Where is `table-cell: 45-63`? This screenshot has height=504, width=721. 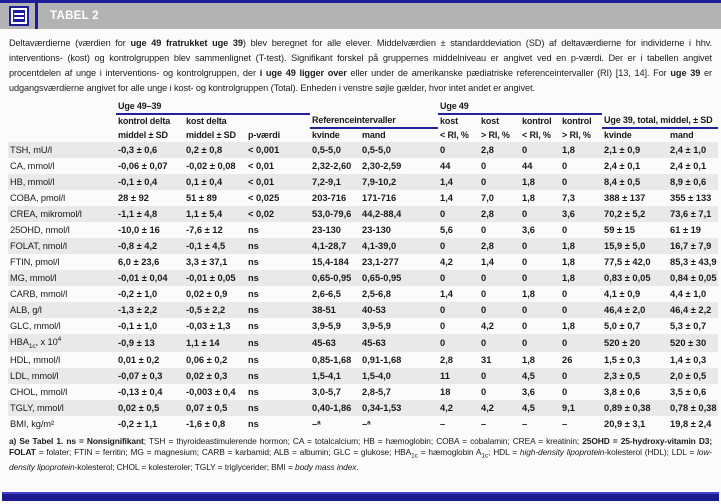
table-cell: 45-63 is located at coordinates (374, 342).